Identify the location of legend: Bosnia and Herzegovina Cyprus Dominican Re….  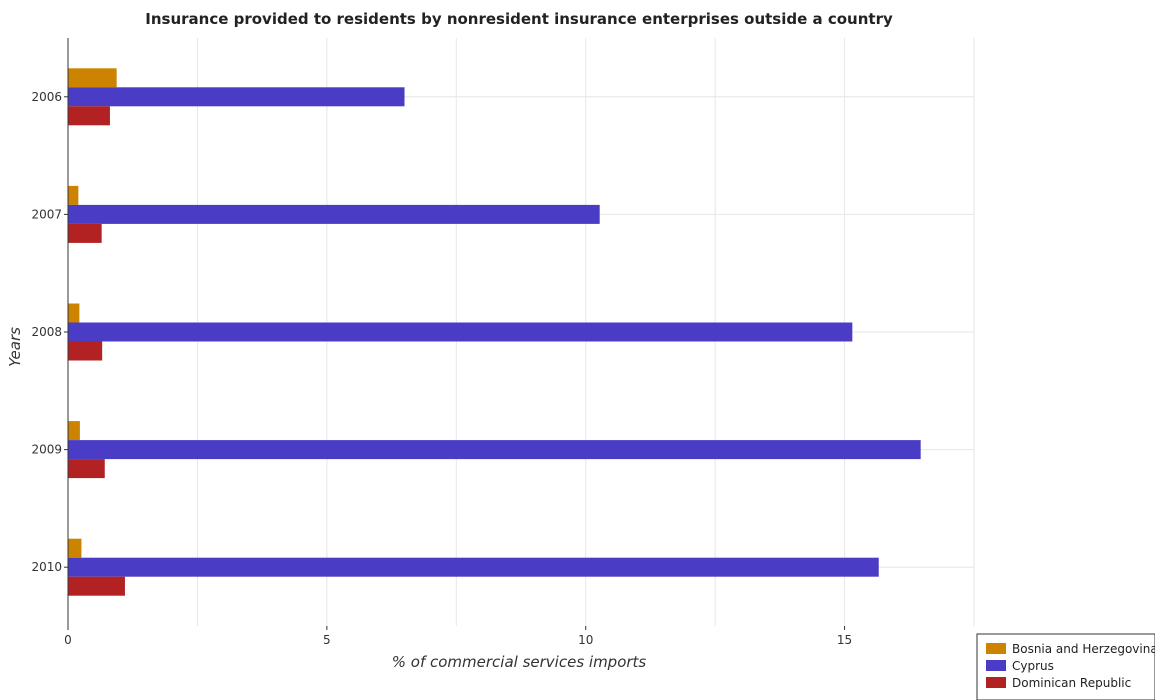
(1065, 666).